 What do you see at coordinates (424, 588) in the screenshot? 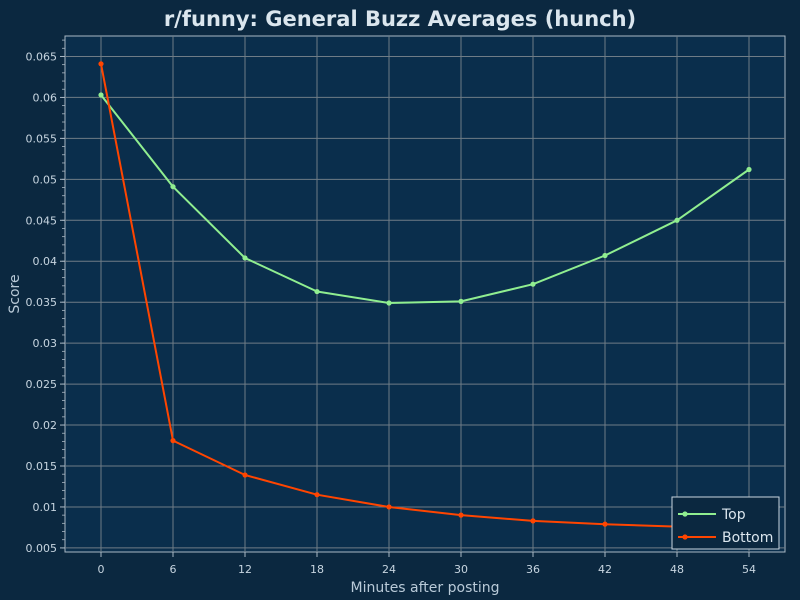
I see `x-axis-label: Minutes after posting` at bounding box center [424, 588].